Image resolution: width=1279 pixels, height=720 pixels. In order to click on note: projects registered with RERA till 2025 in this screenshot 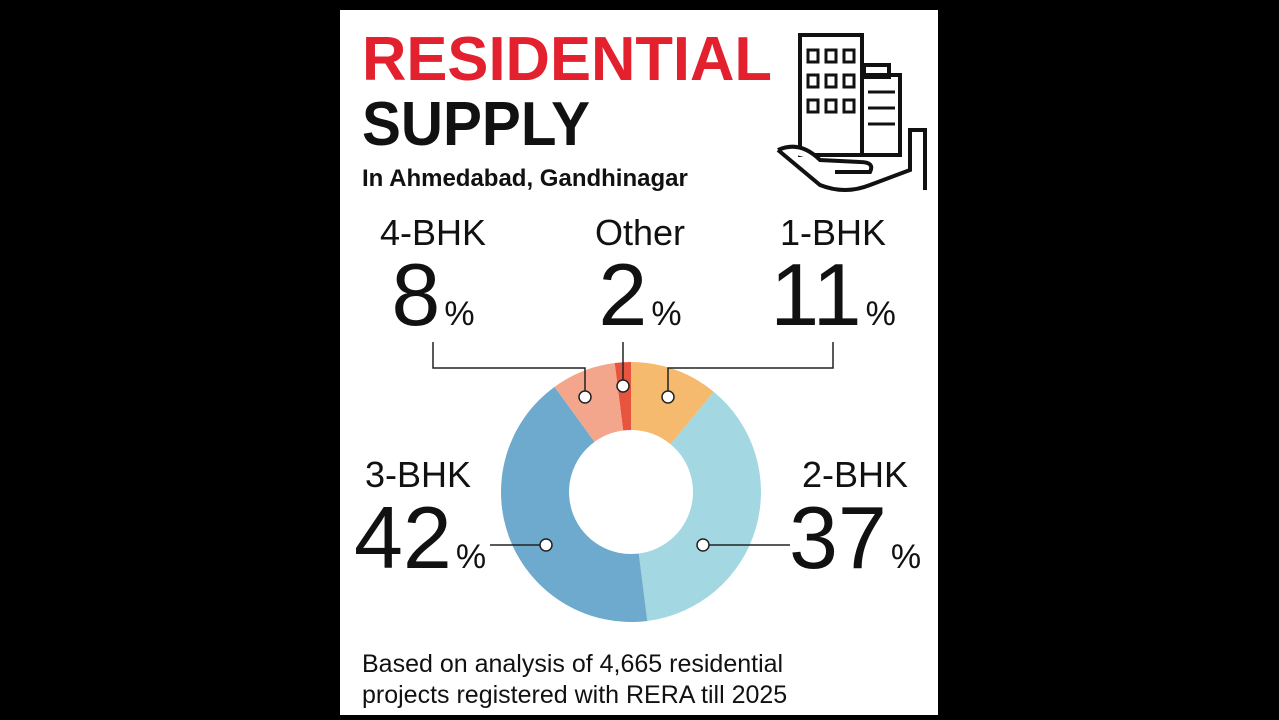, I will do `click(574, 695)`.